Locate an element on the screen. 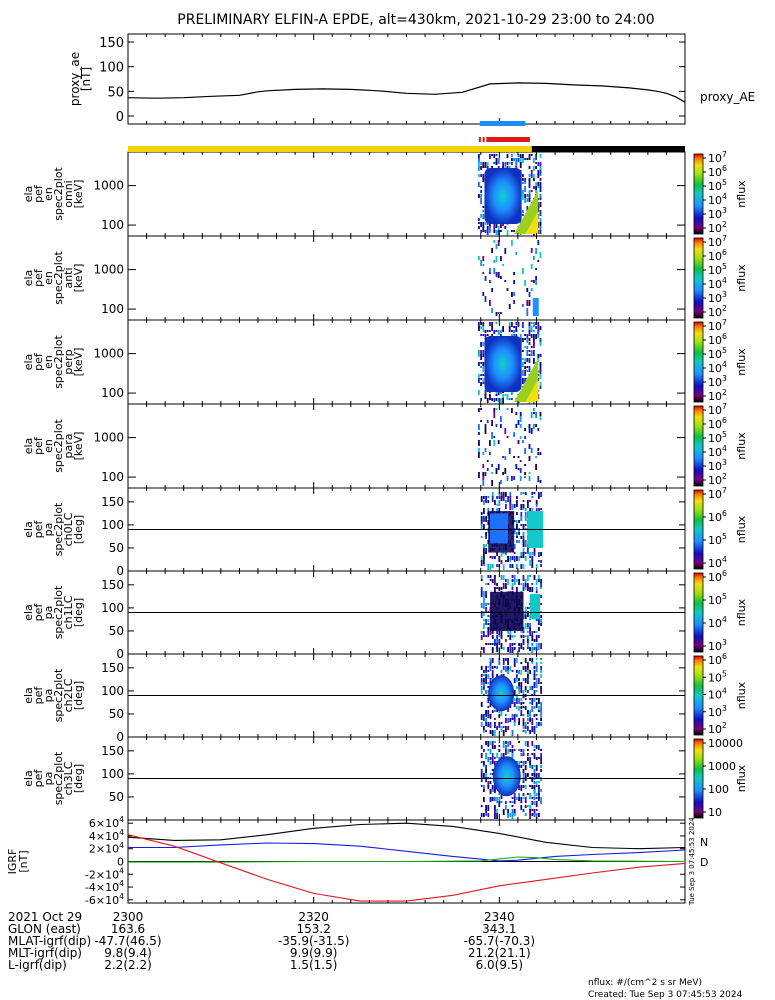 The height and width of the screenshot is (1000, 775). omni-colorbar is located at coordinates (698, 194).